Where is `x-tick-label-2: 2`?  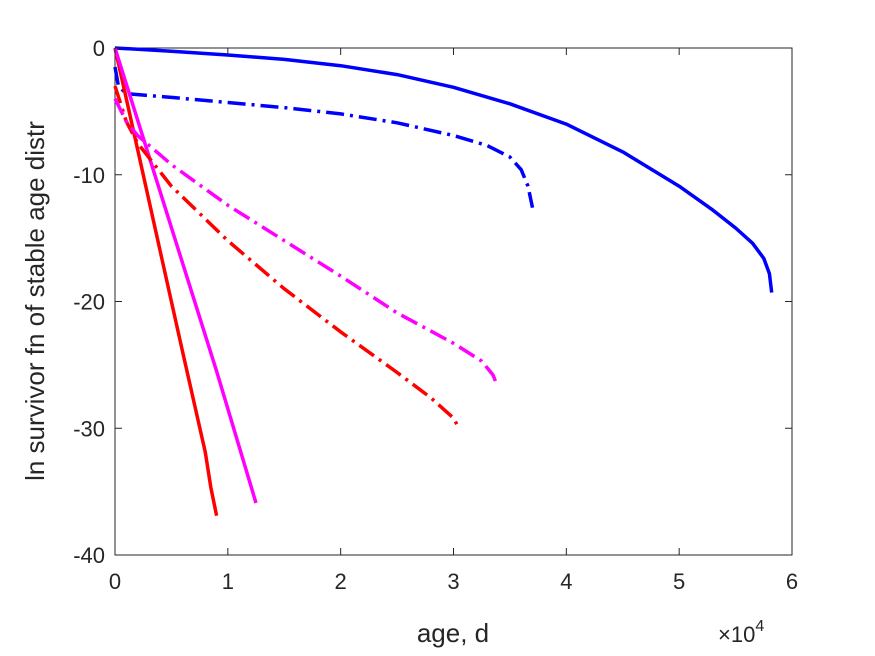
x-tick-label-2: 2 is located at coordinates (341, 581).